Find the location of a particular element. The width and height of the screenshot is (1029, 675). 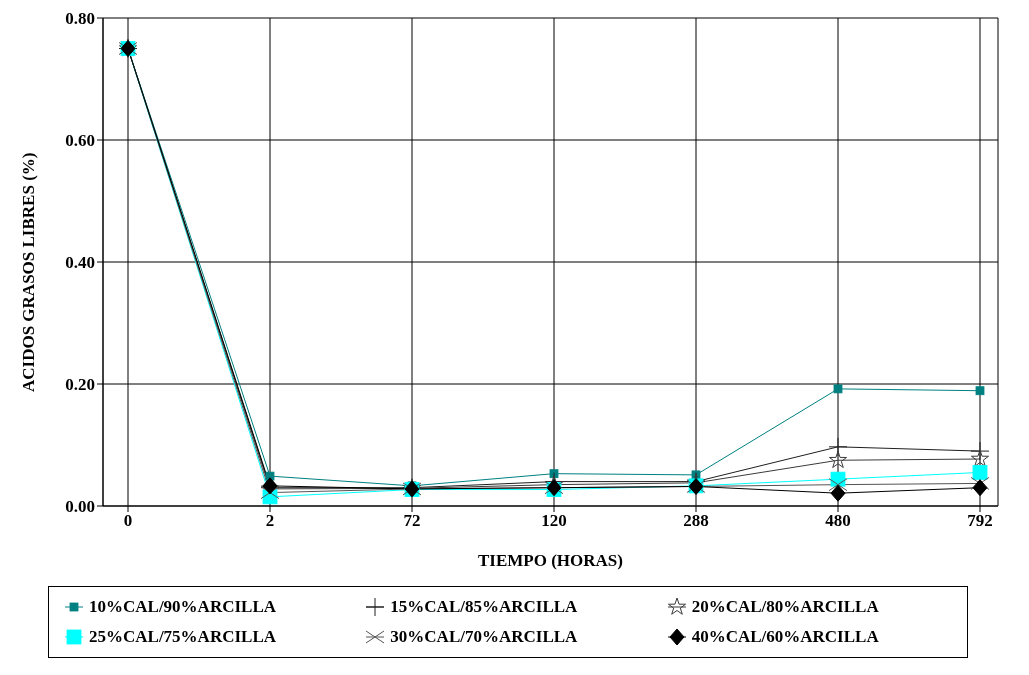

x-tick-label: 480 is located at coordinates (838, 521).